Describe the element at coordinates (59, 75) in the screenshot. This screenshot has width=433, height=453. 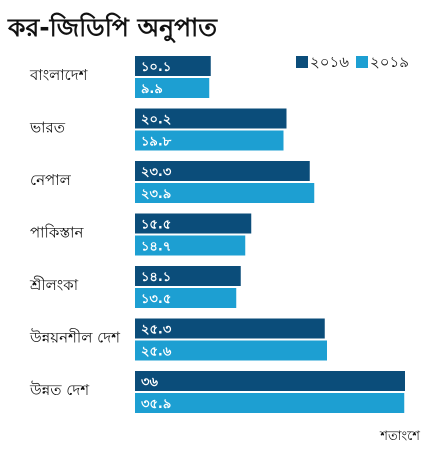
I see `category-label: বাংলাদেশ` at that location.